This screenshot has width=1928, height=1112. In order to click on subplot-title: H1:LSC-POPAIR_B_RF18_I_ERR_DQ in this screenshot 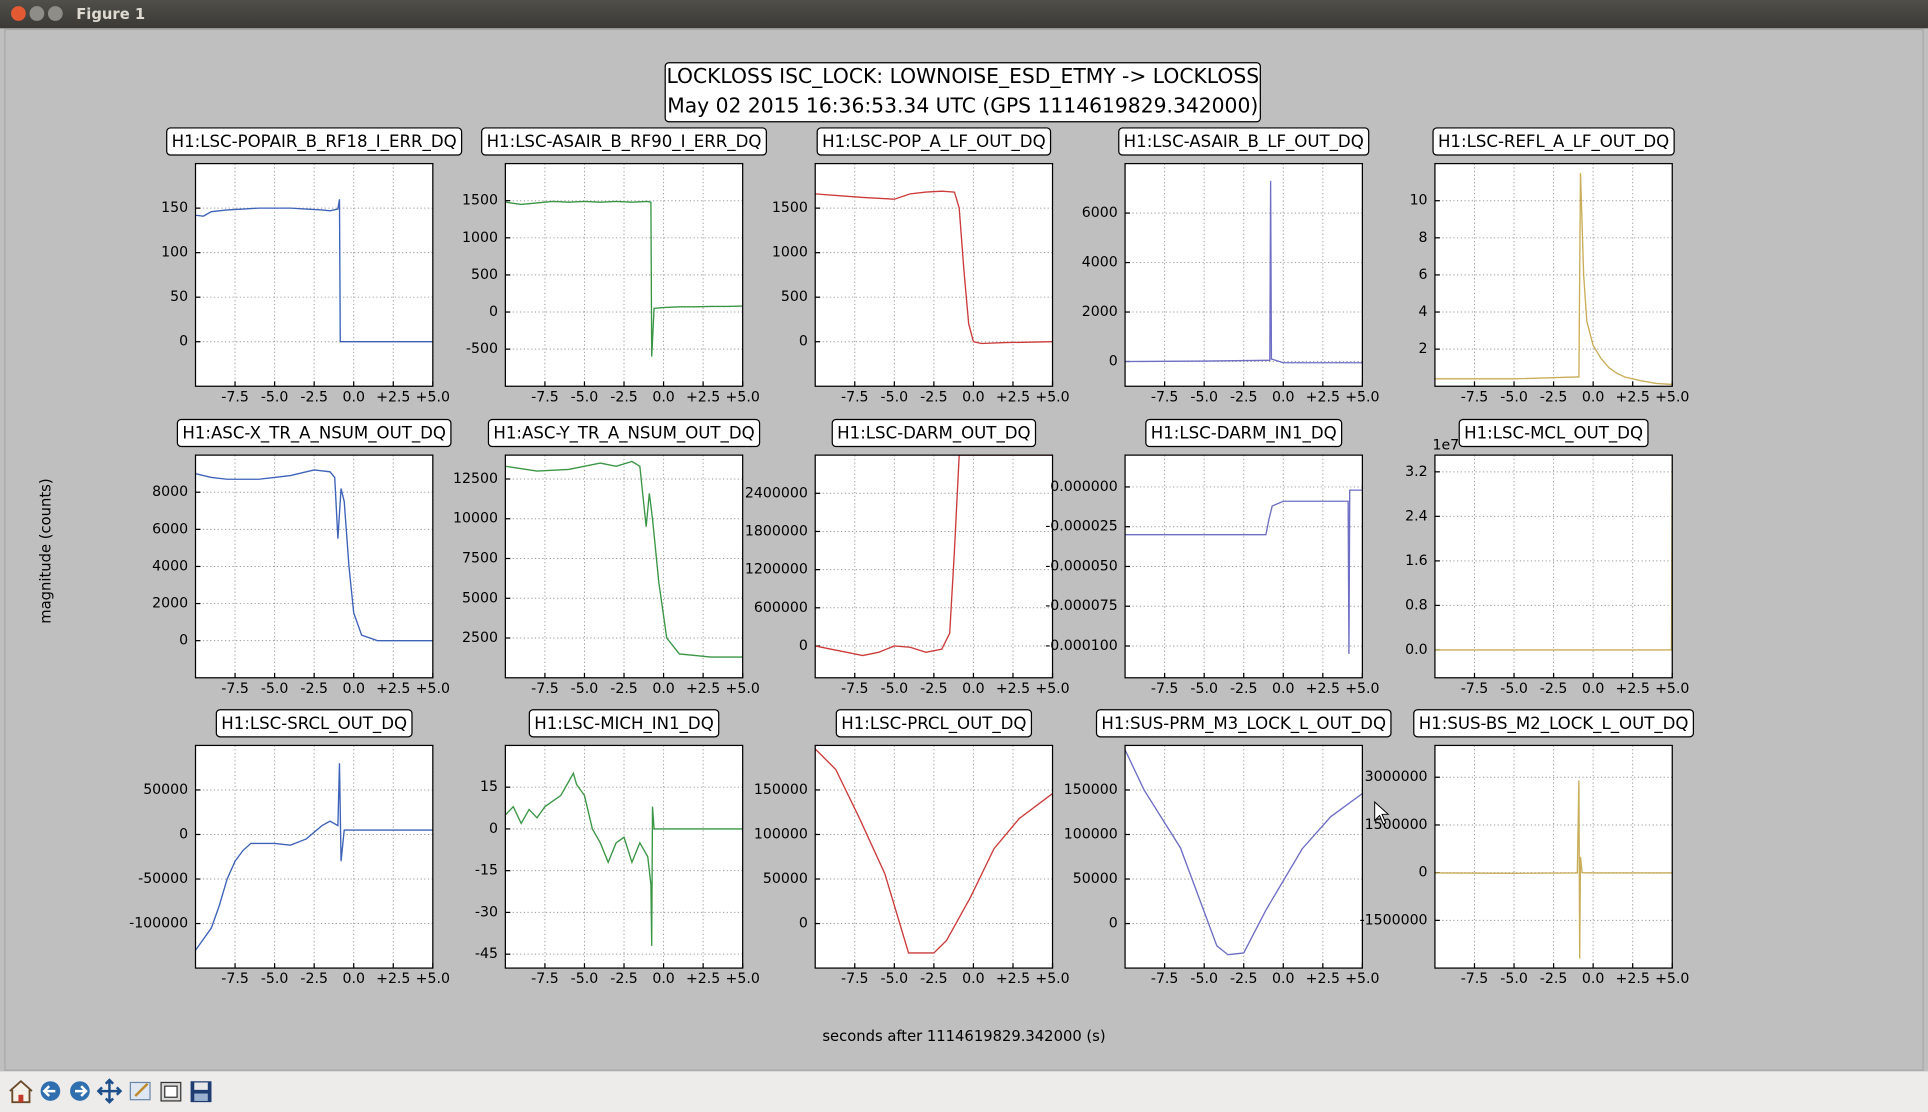, I will do `click(314, 142)`.